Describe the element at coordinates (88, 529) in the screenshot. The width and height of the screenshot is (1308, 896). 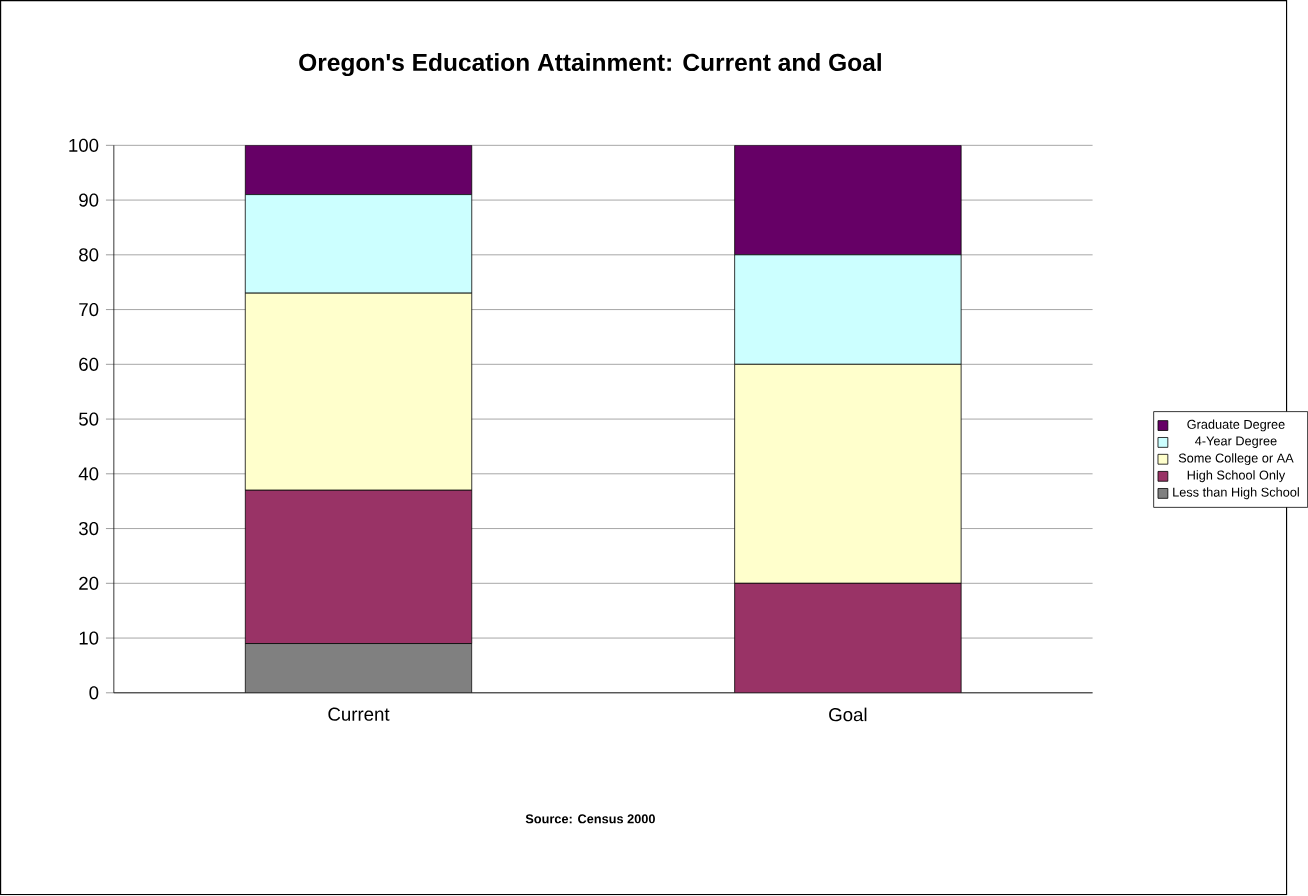
I see `y-tick-label: 30` at that location.